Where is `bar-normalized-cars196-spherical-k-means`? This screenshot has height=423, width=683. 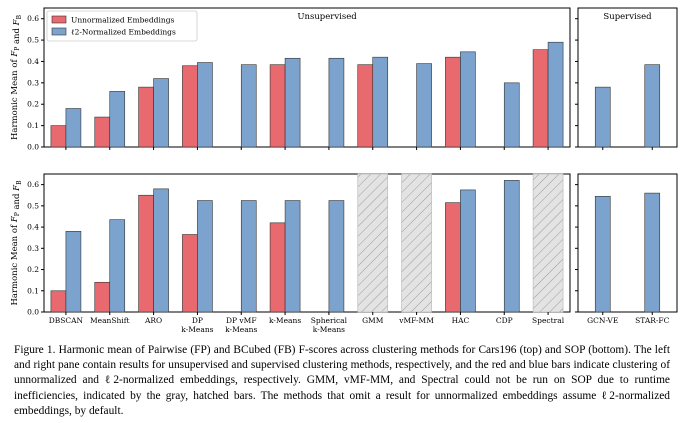
bar-normalized-cars196-spherical-k-means is located at coordinates (336, 102).